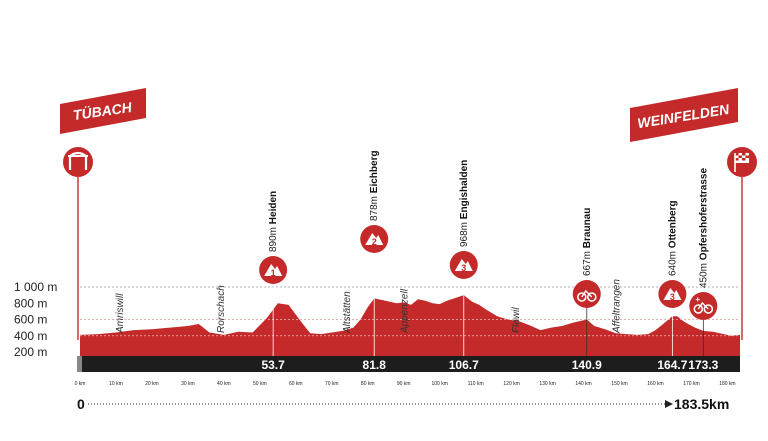  I want to click on x-tick-label: 160 km, so click(655, 384).